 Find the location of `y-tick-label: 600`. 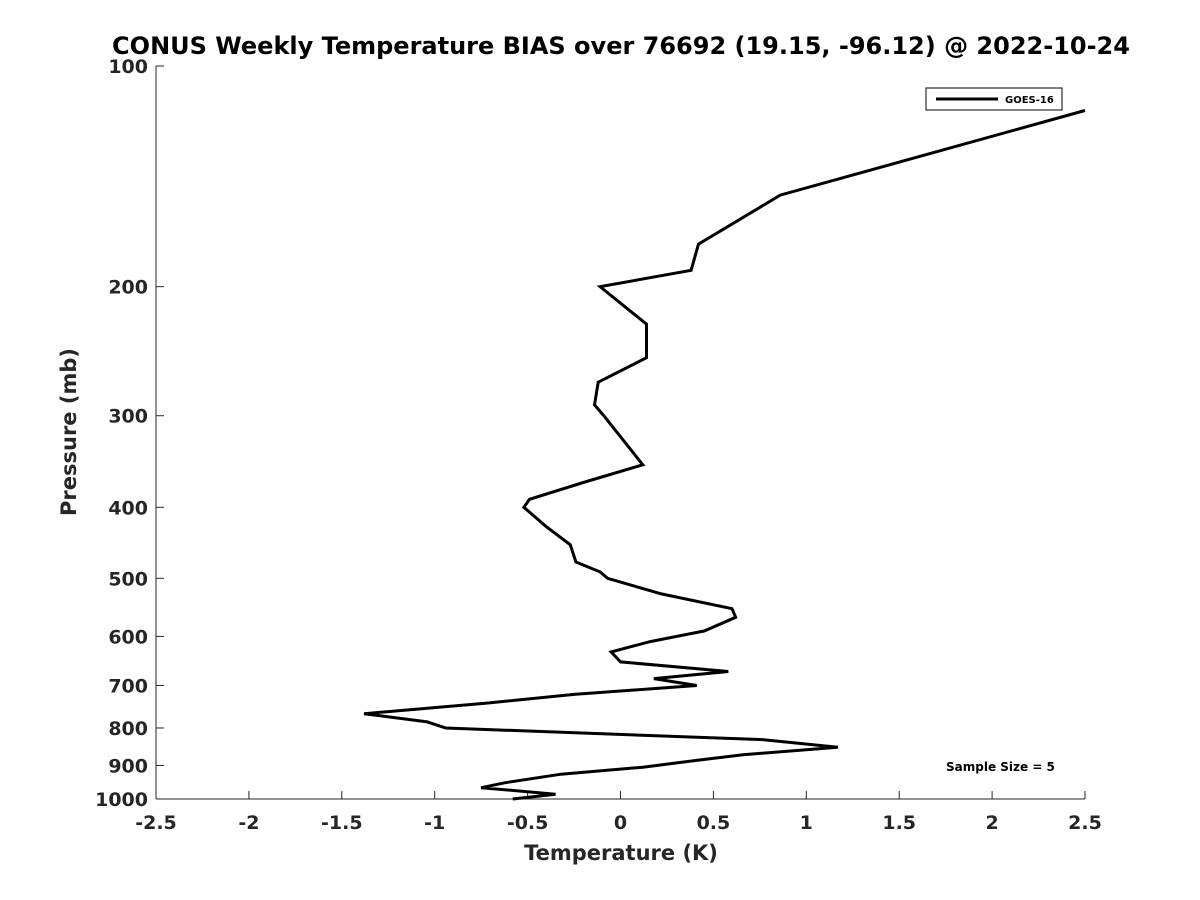

y-tick-label: 600 is located at coordinates (128, 637).